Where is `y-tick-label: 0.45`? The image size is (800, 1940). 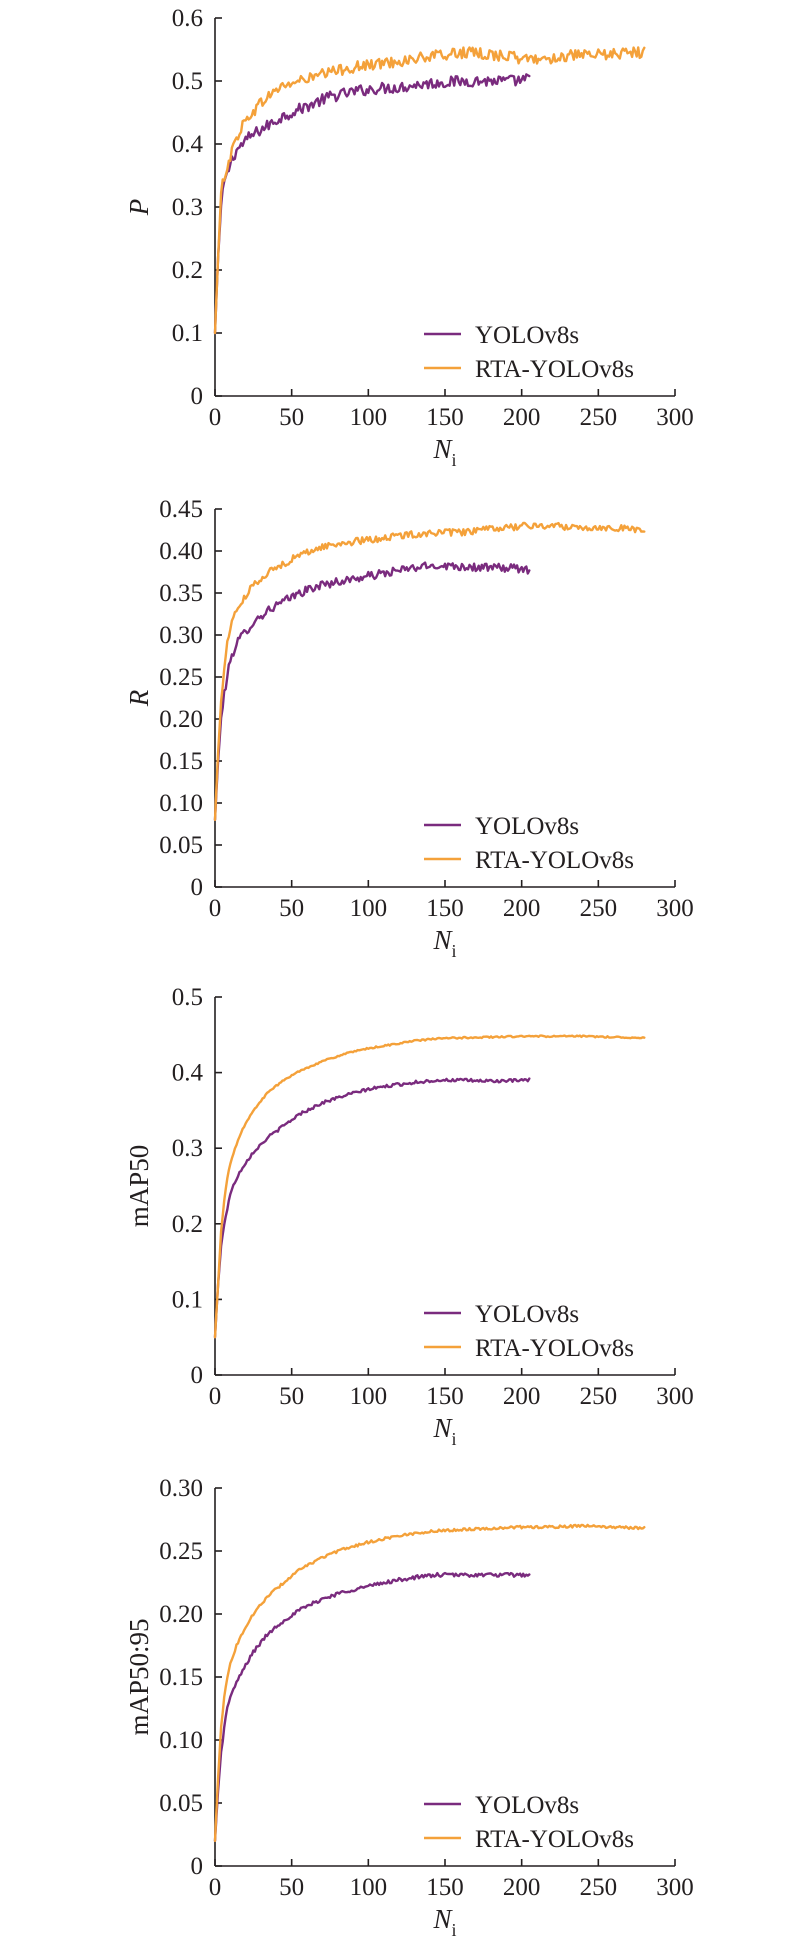 y-tick-label: 0.45 is located at coordinates (181, 509).